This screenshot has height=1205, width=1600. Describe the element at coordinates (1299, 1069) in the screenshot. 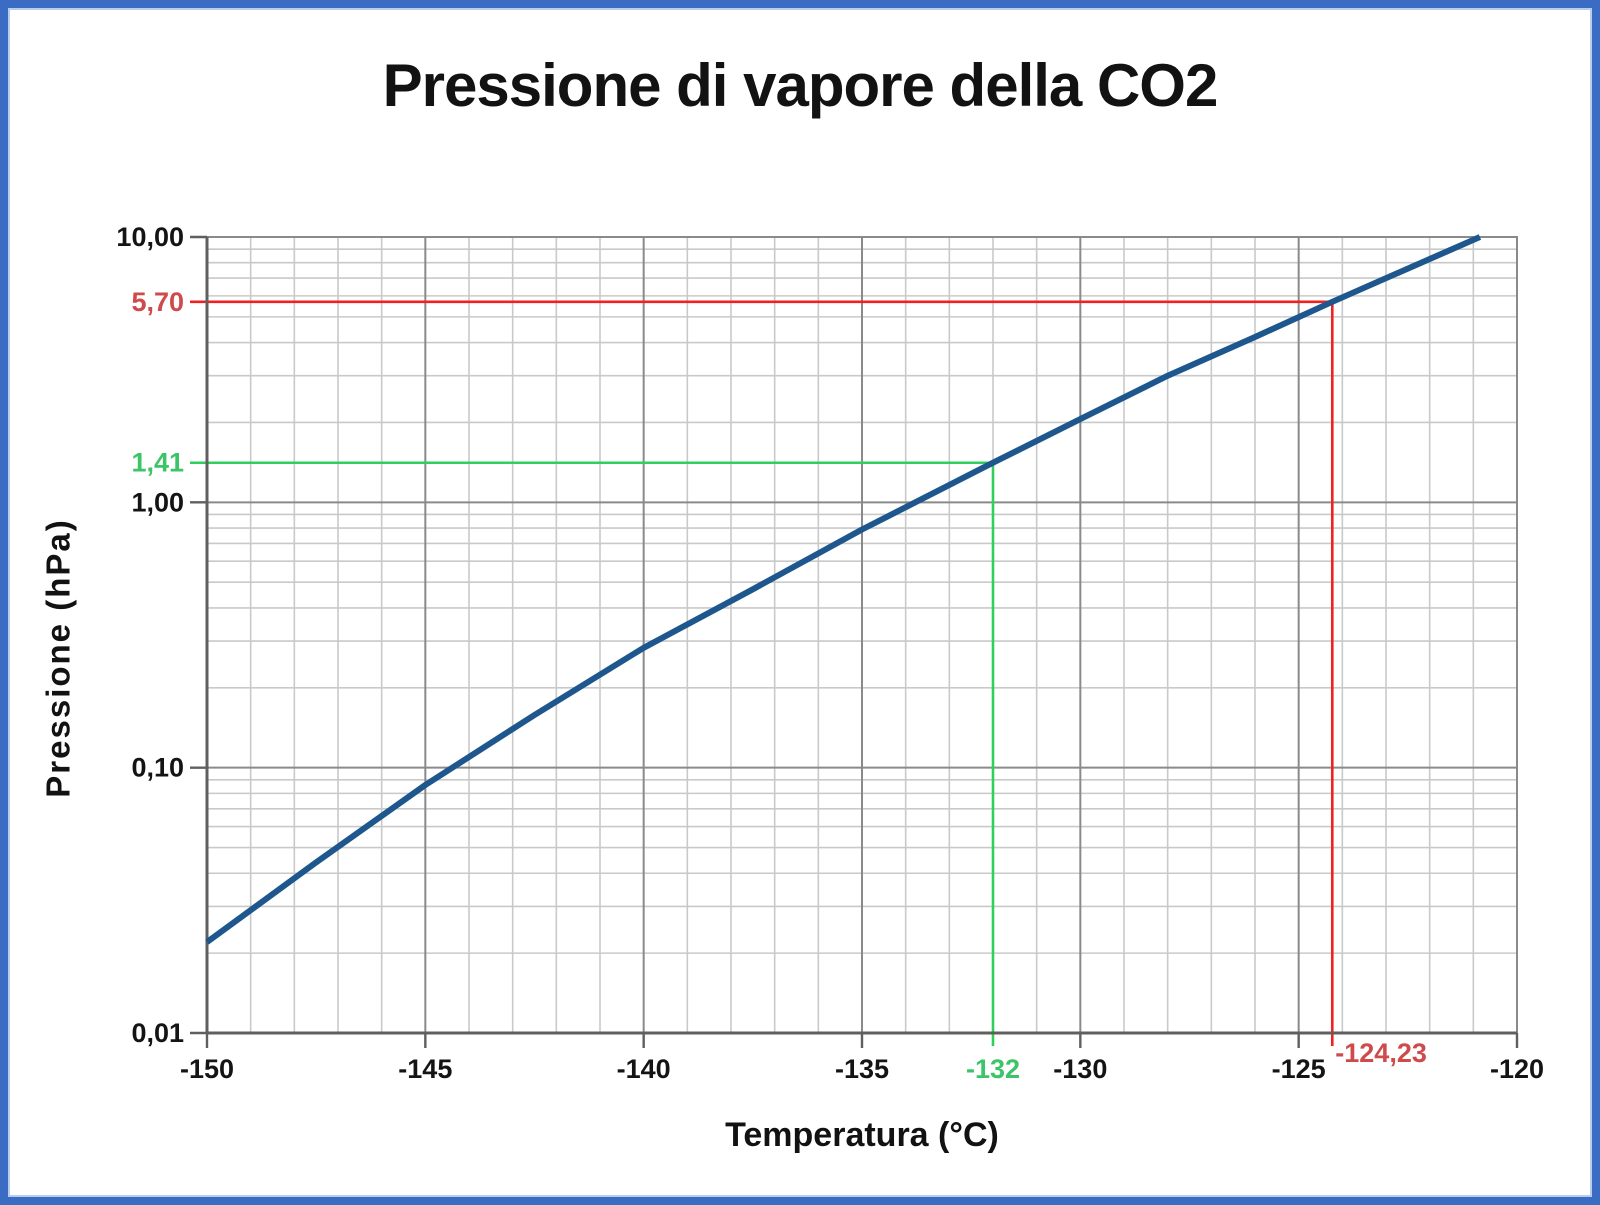

I see `x-tick-label: -125` at that location.